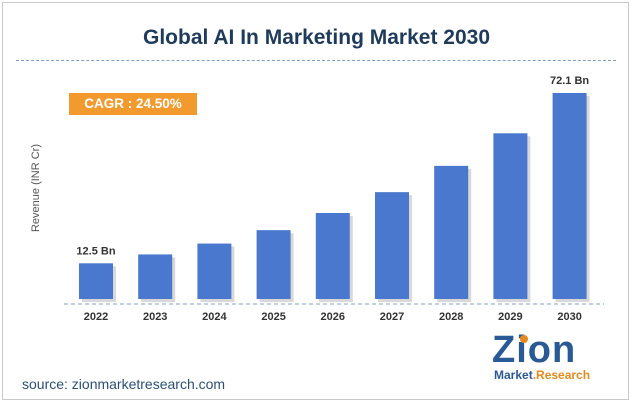  What do you see at coordinates (316, 60) in the screenshot?
I see `title-divider` at bounding box center [316, 60].